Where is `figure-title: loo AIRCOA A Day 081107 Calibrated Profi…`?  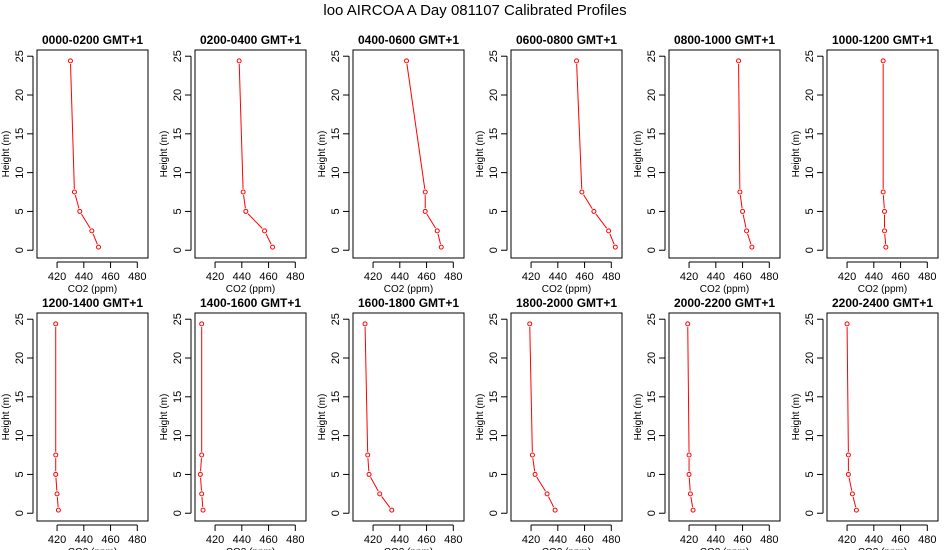 figure-title: loo AIRCOA A Day 081107 Calibrated Profi… is located at coordinates (475, 10).